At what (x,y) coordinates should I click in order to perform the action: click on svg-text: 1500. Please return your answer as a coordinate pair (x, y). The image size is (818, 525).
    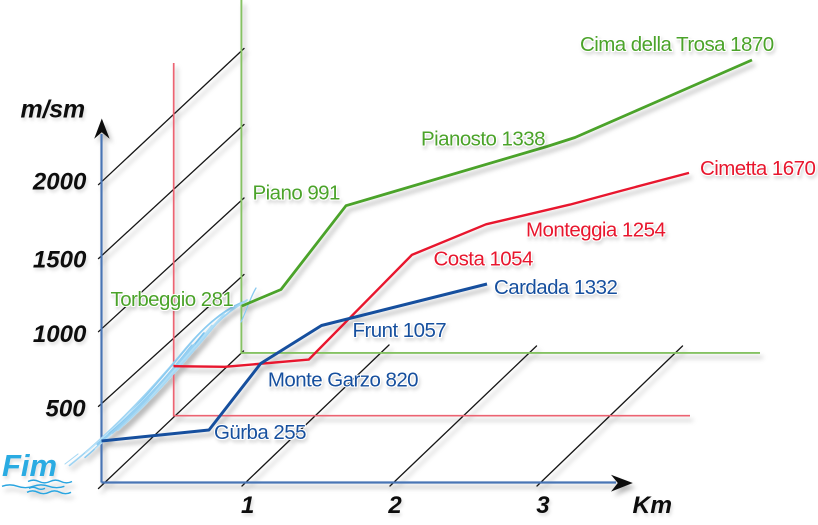
    Looking at the image, I should click on (60, 260).